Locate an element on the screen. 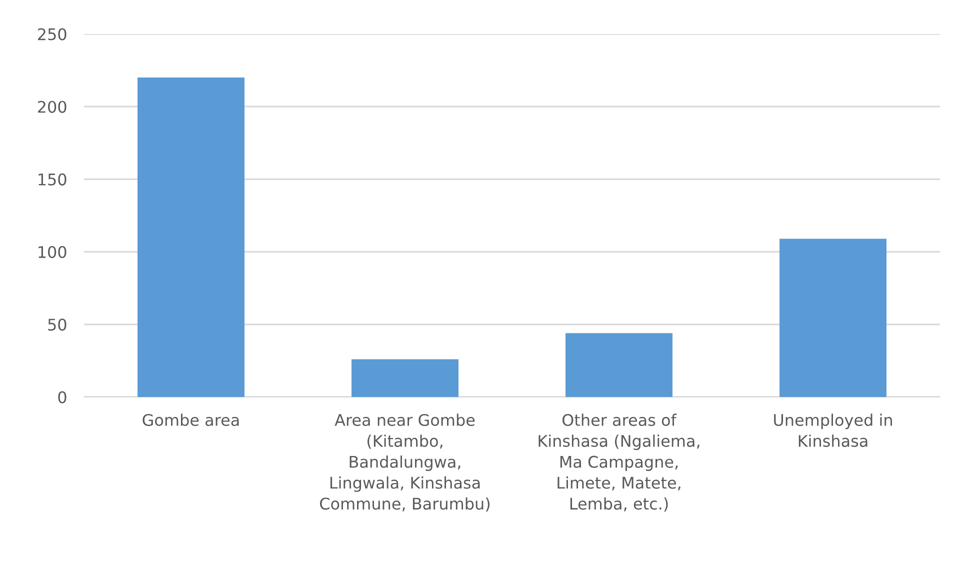 The image size is (954, 577). y-tick-label: 200 is located at coordinates (52, 106).